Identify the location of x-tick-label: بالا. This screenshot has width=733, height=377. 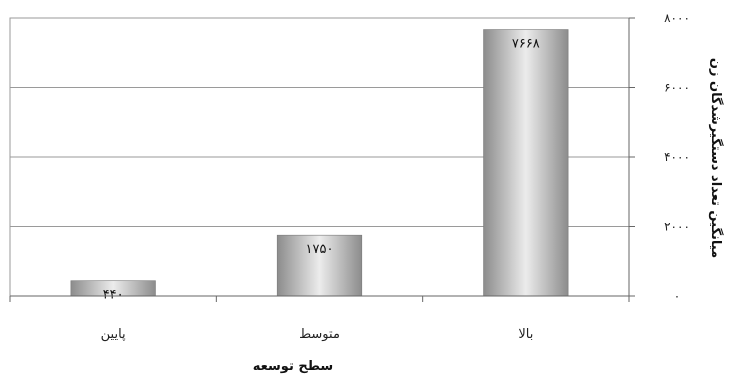
(525, 334).